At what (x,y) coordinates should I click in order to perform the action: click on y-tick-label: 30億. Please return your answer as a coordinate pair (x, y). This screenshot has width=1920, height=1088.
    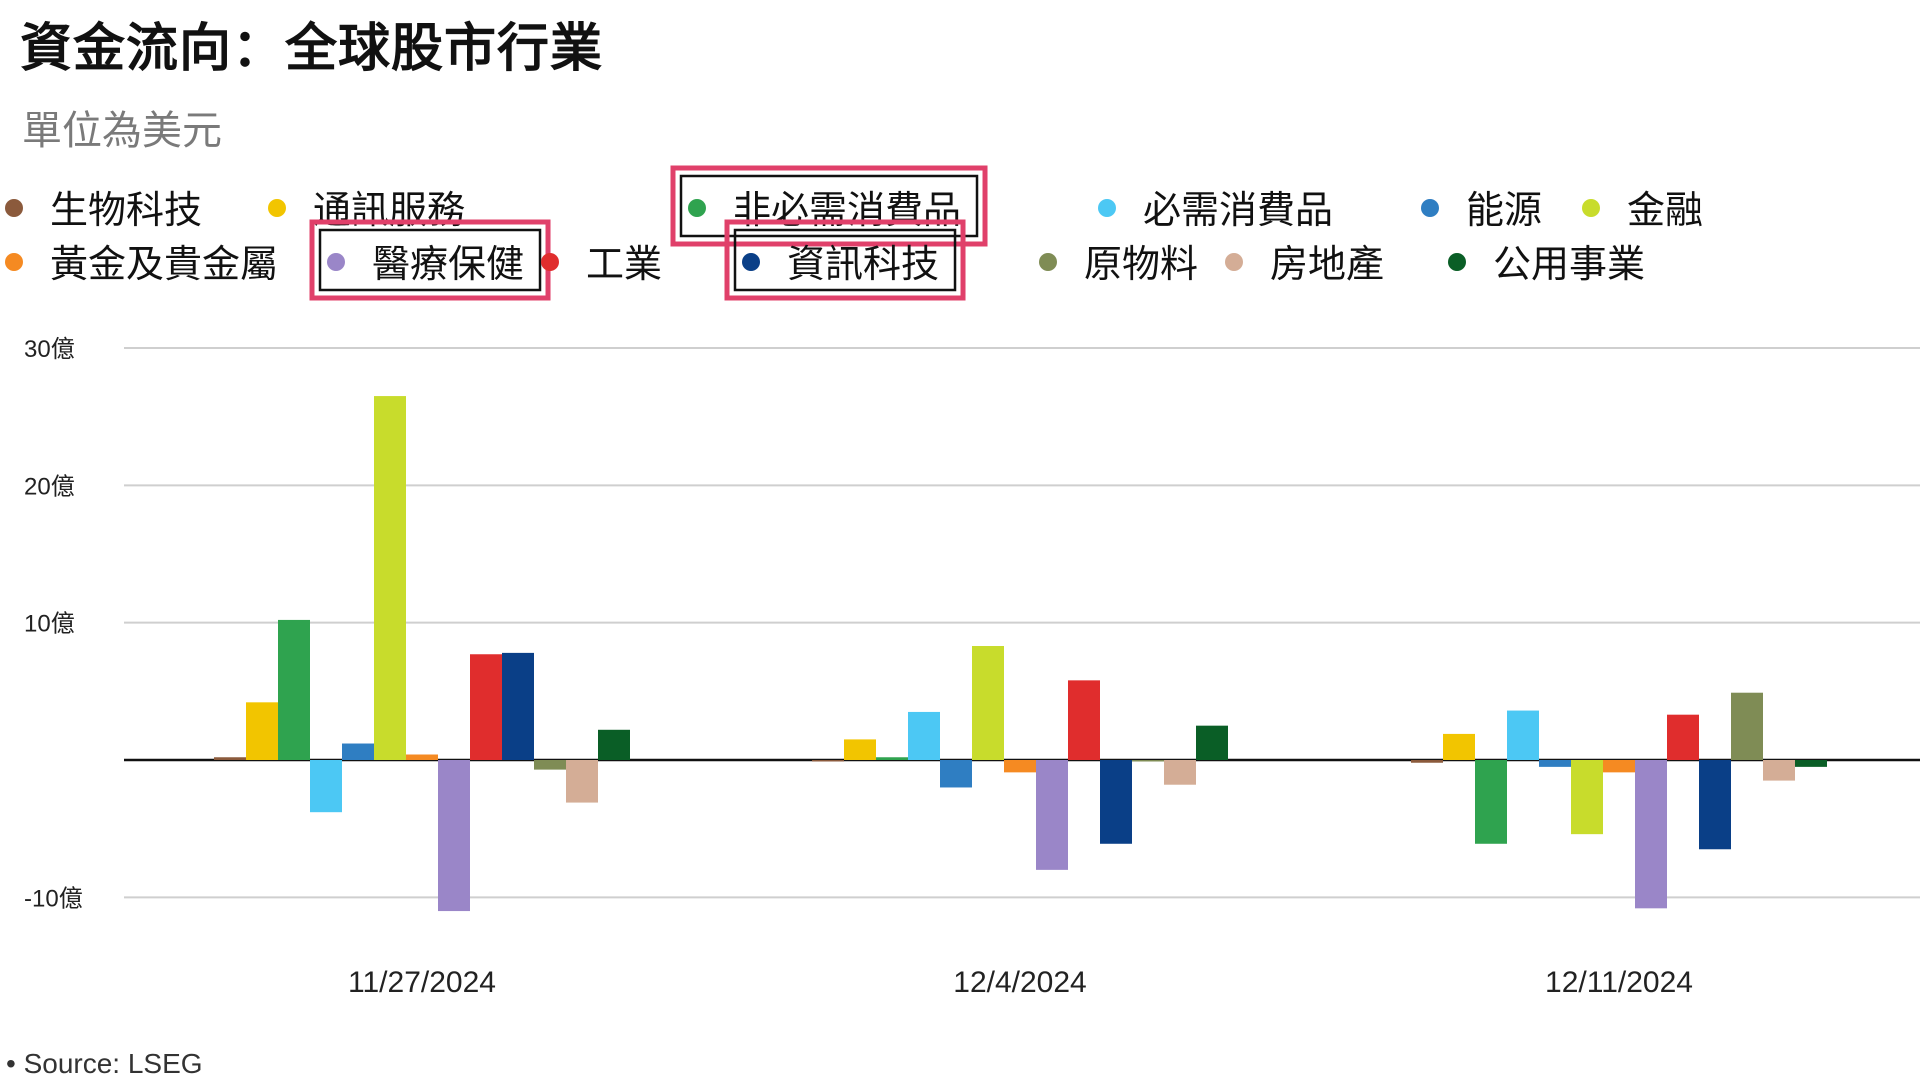
    Looking at the image, I should click on (49, 349).